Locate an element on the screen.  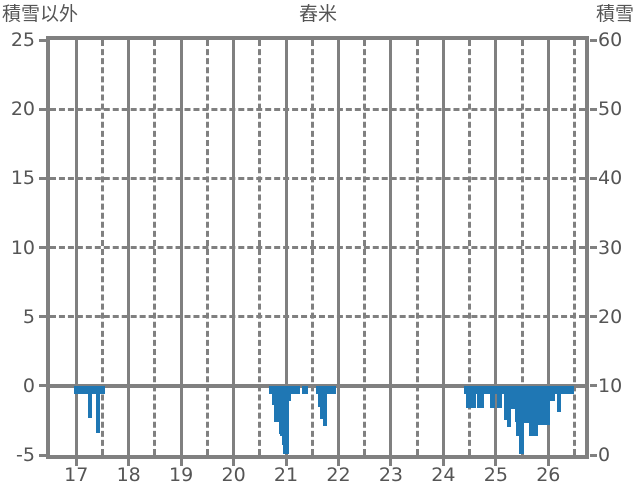
y-tick-label-right: 30 is located at coordinates (610, 247).